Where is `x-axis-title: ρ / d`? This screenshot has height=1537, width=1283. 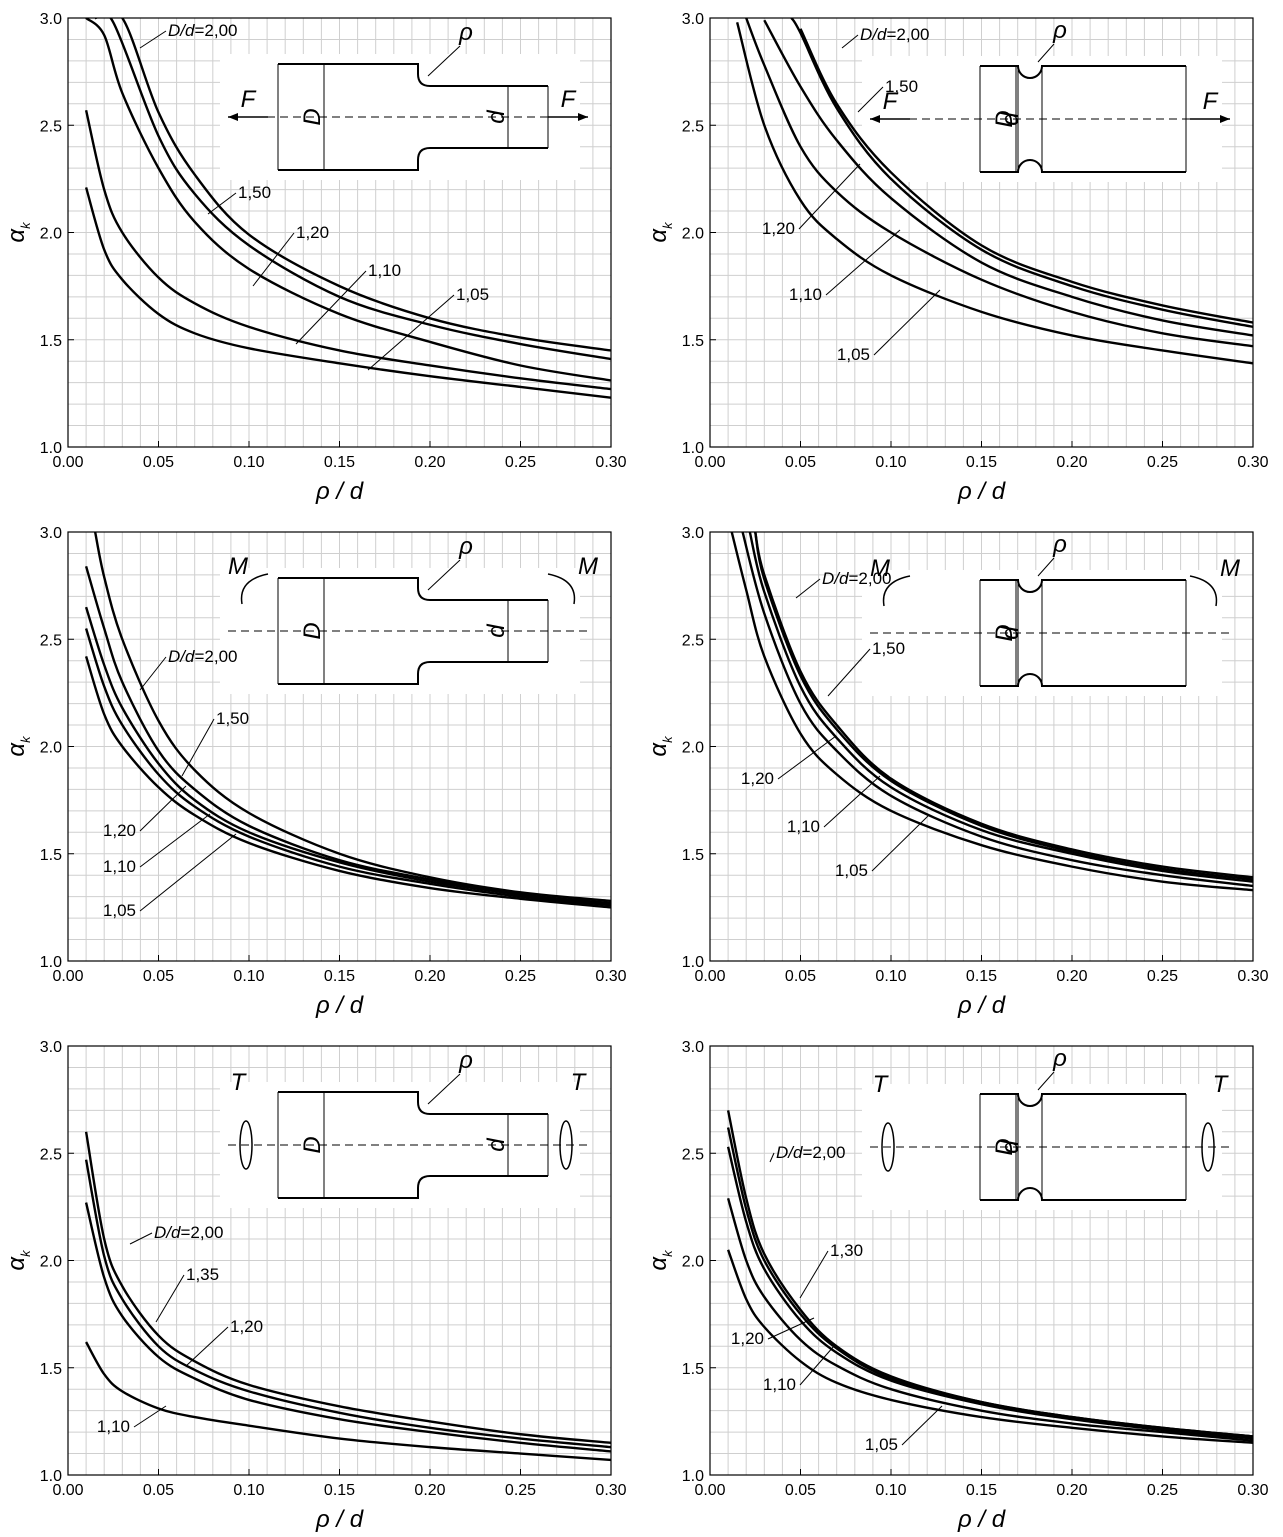 x-axis-title: ρ / d is located at coordinates (339, 491).